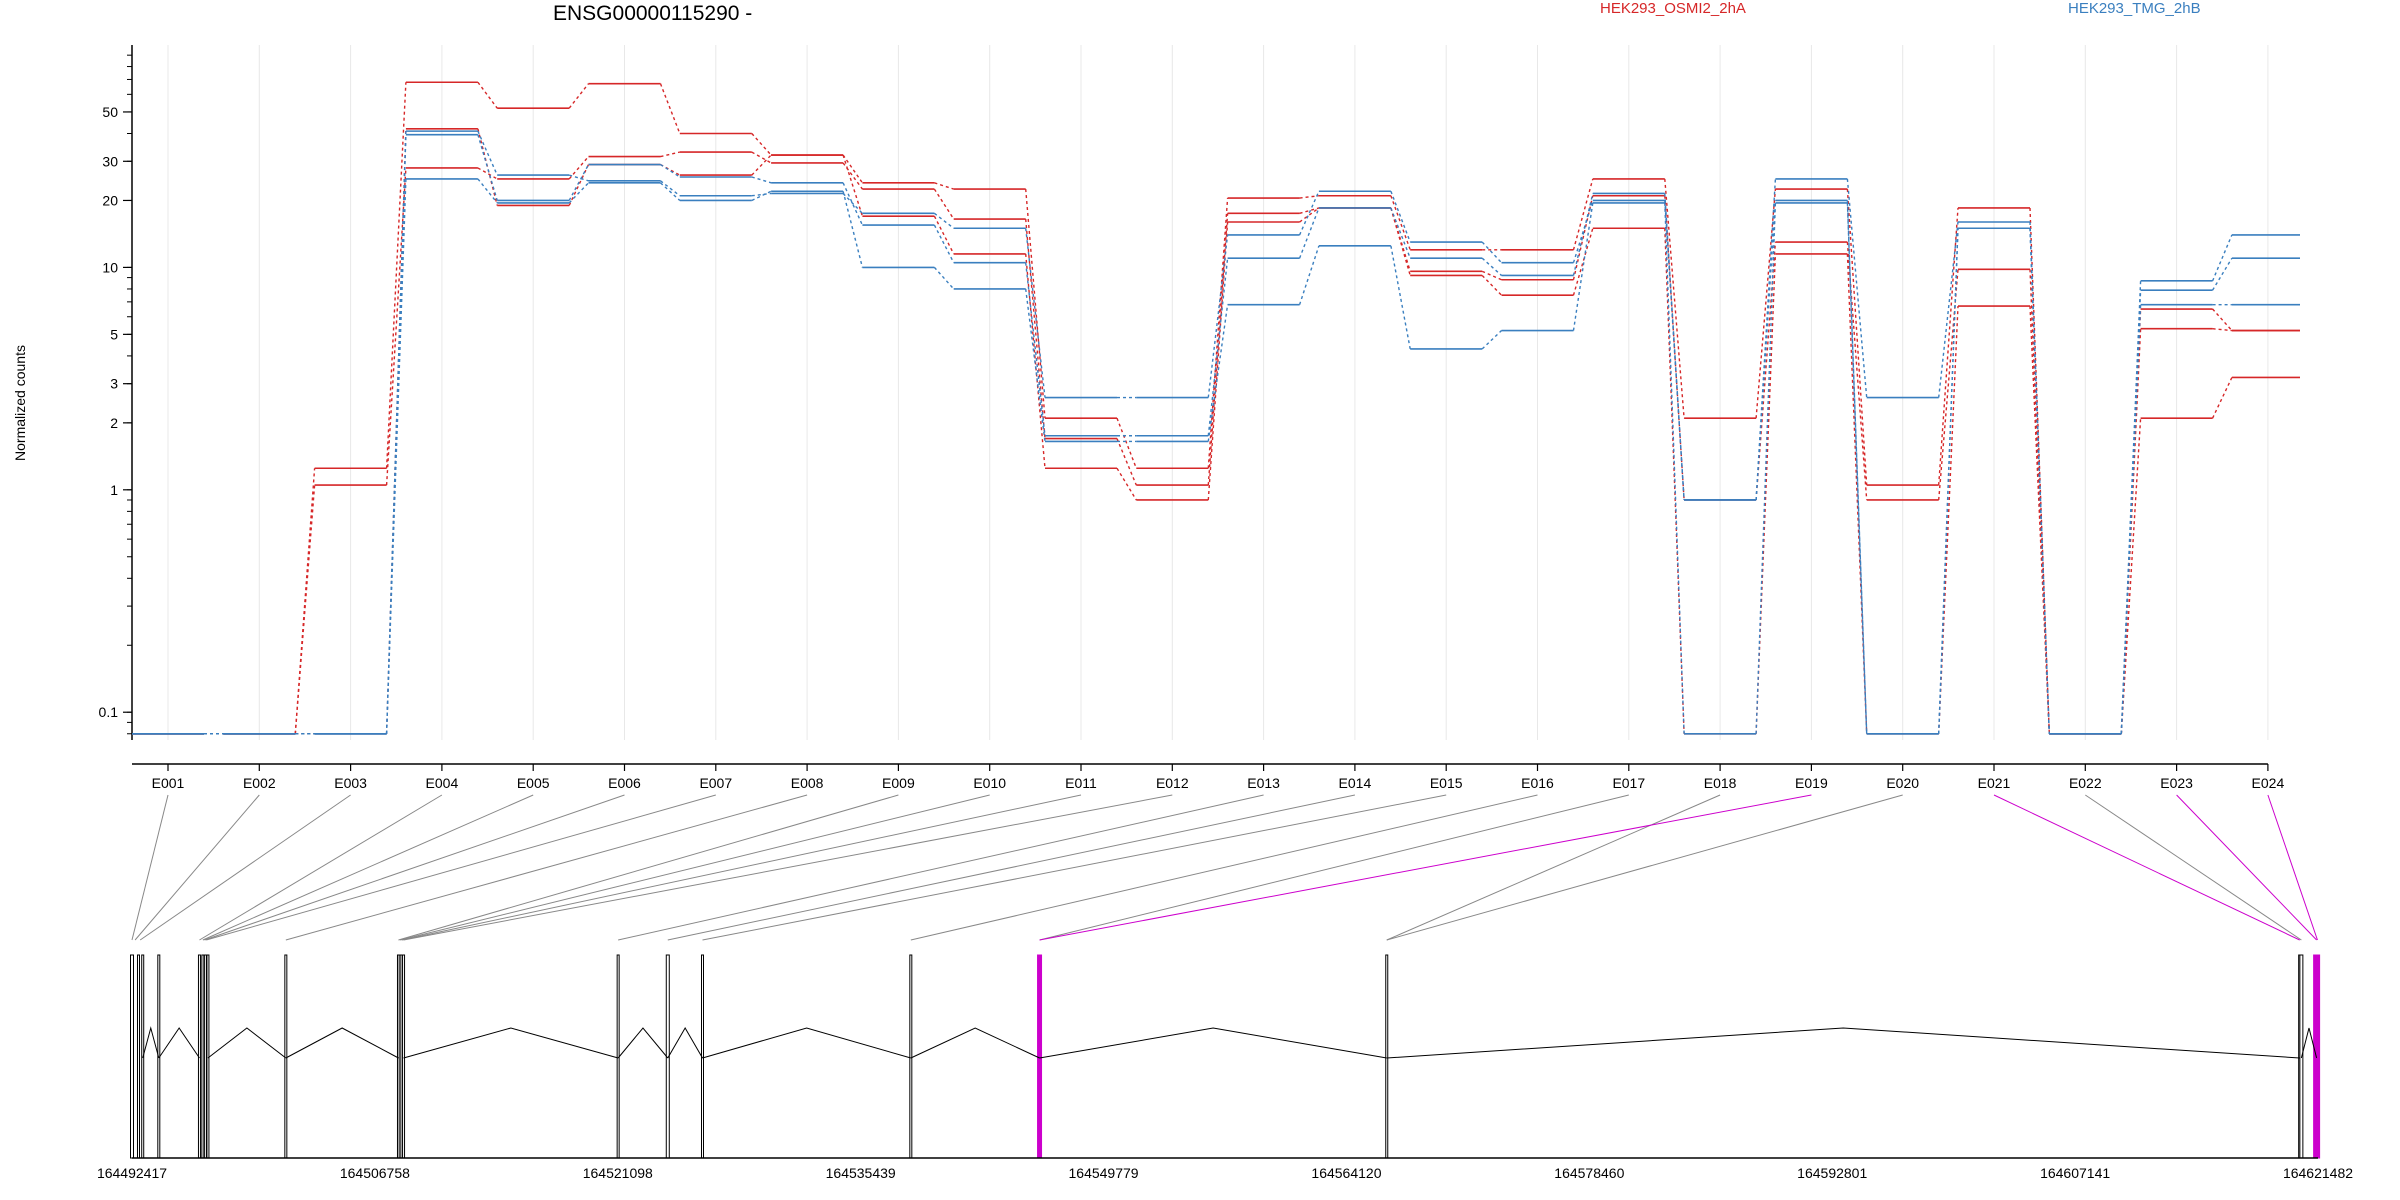  Describe the element at coordinates (648, 867) in the screenshot. I see `exon-link-e009` at that location.